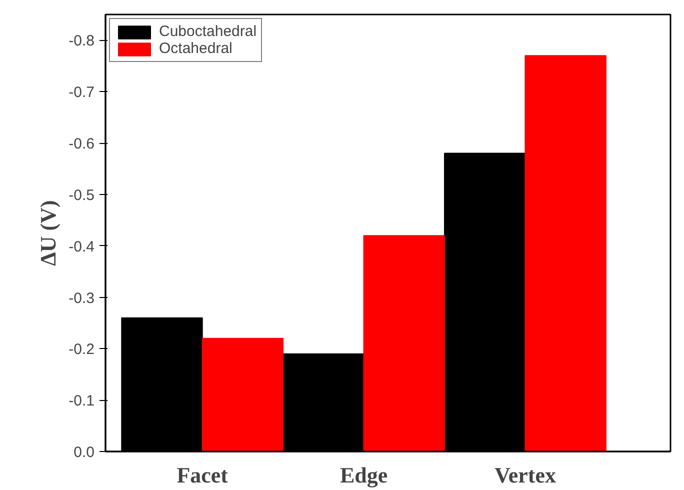 The width and height of the screenshot is (684, 490). I want to click on y-tick-label: -0.3, so click(81, 298).